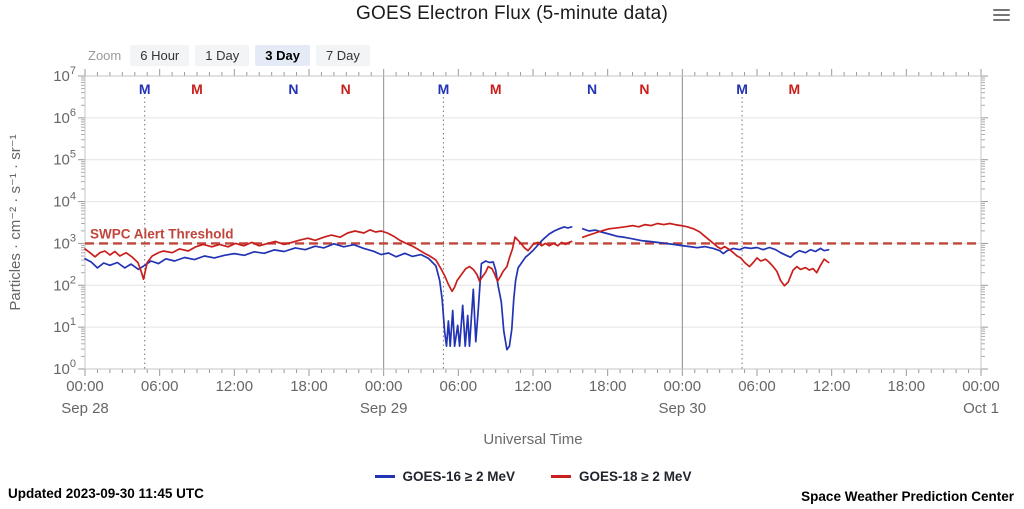 Image resolution: width=1024 pixels, height=509 pixels. What do you see at coordinates (64, 201) in the screenshot?
I see `y-tick-label: 10⁴` at bounding box center [64, 201].